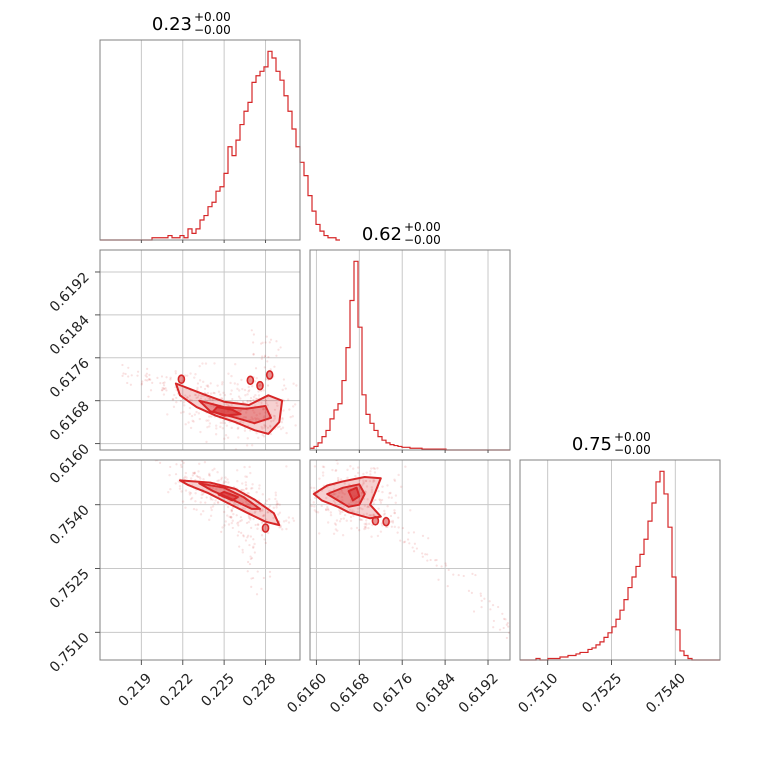 The width and height of the screenshot is (760, 760). Describe the element at coordinates (269, 375) in the screenshot. I see `contour-island` at that location.